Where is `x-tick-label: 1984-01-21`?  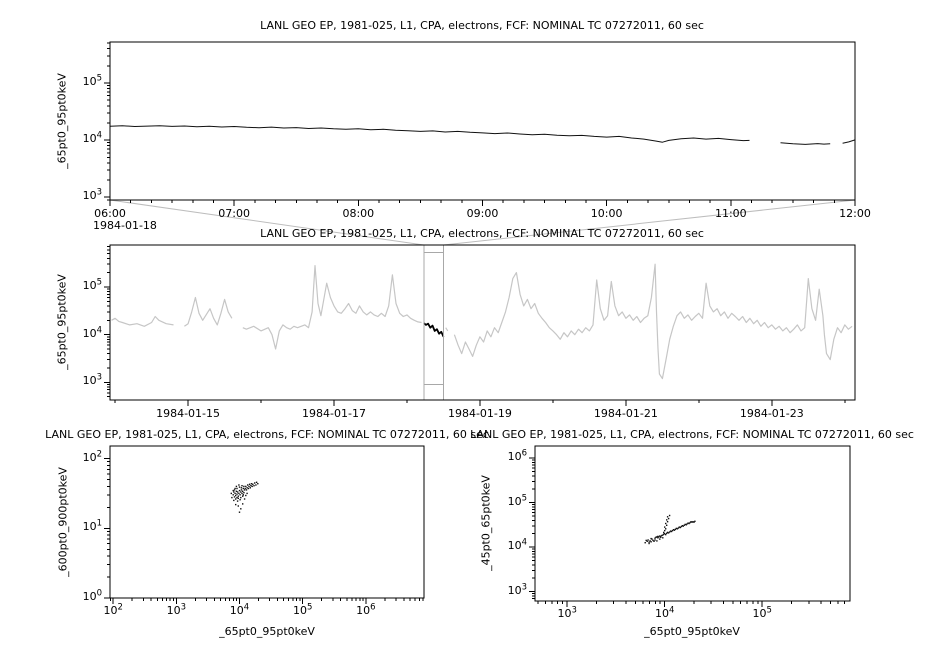 x-tick-label: 1984-01-21 is located at coordinates (625, 413).